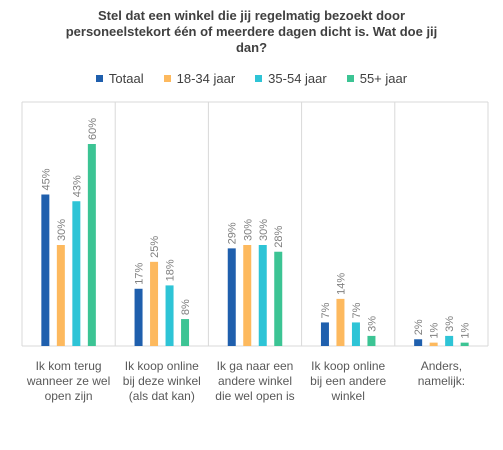 The width and height of the screenshot is (503, 450). I want to click on legend-item-55plus: 55+ jaar, so click(377, 78).